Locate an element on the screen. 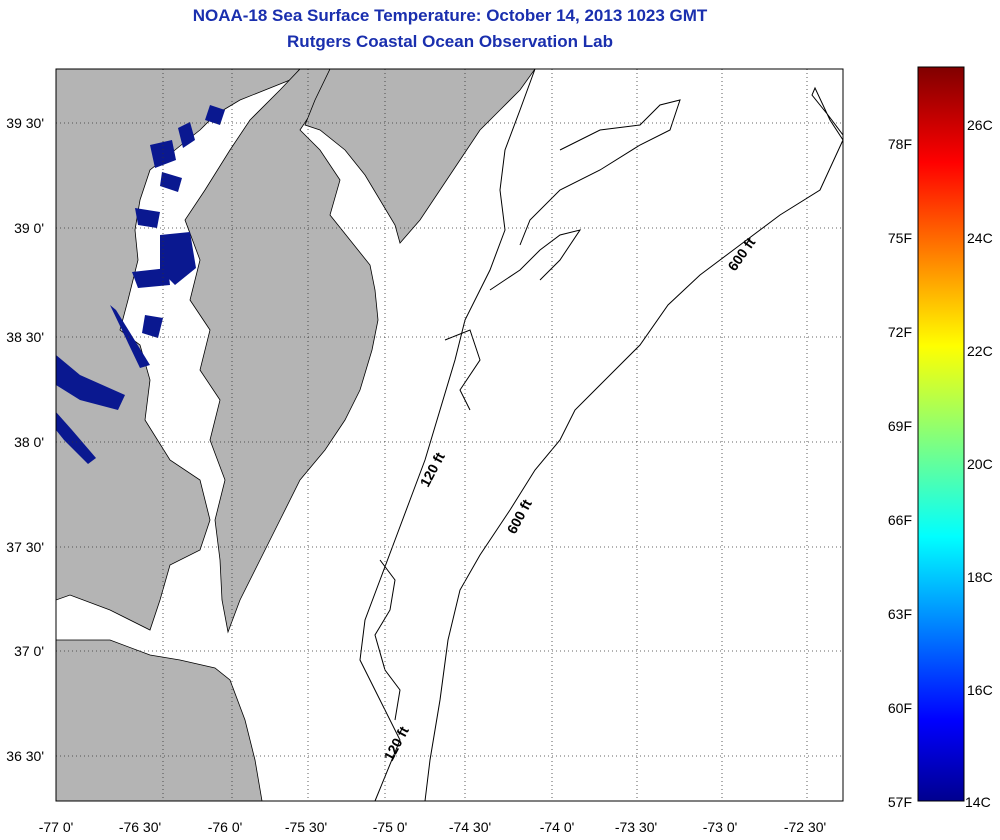 This screenshot has width=1000, height=840. longitude-label: -74 30' is located at coordinates (470, 827).